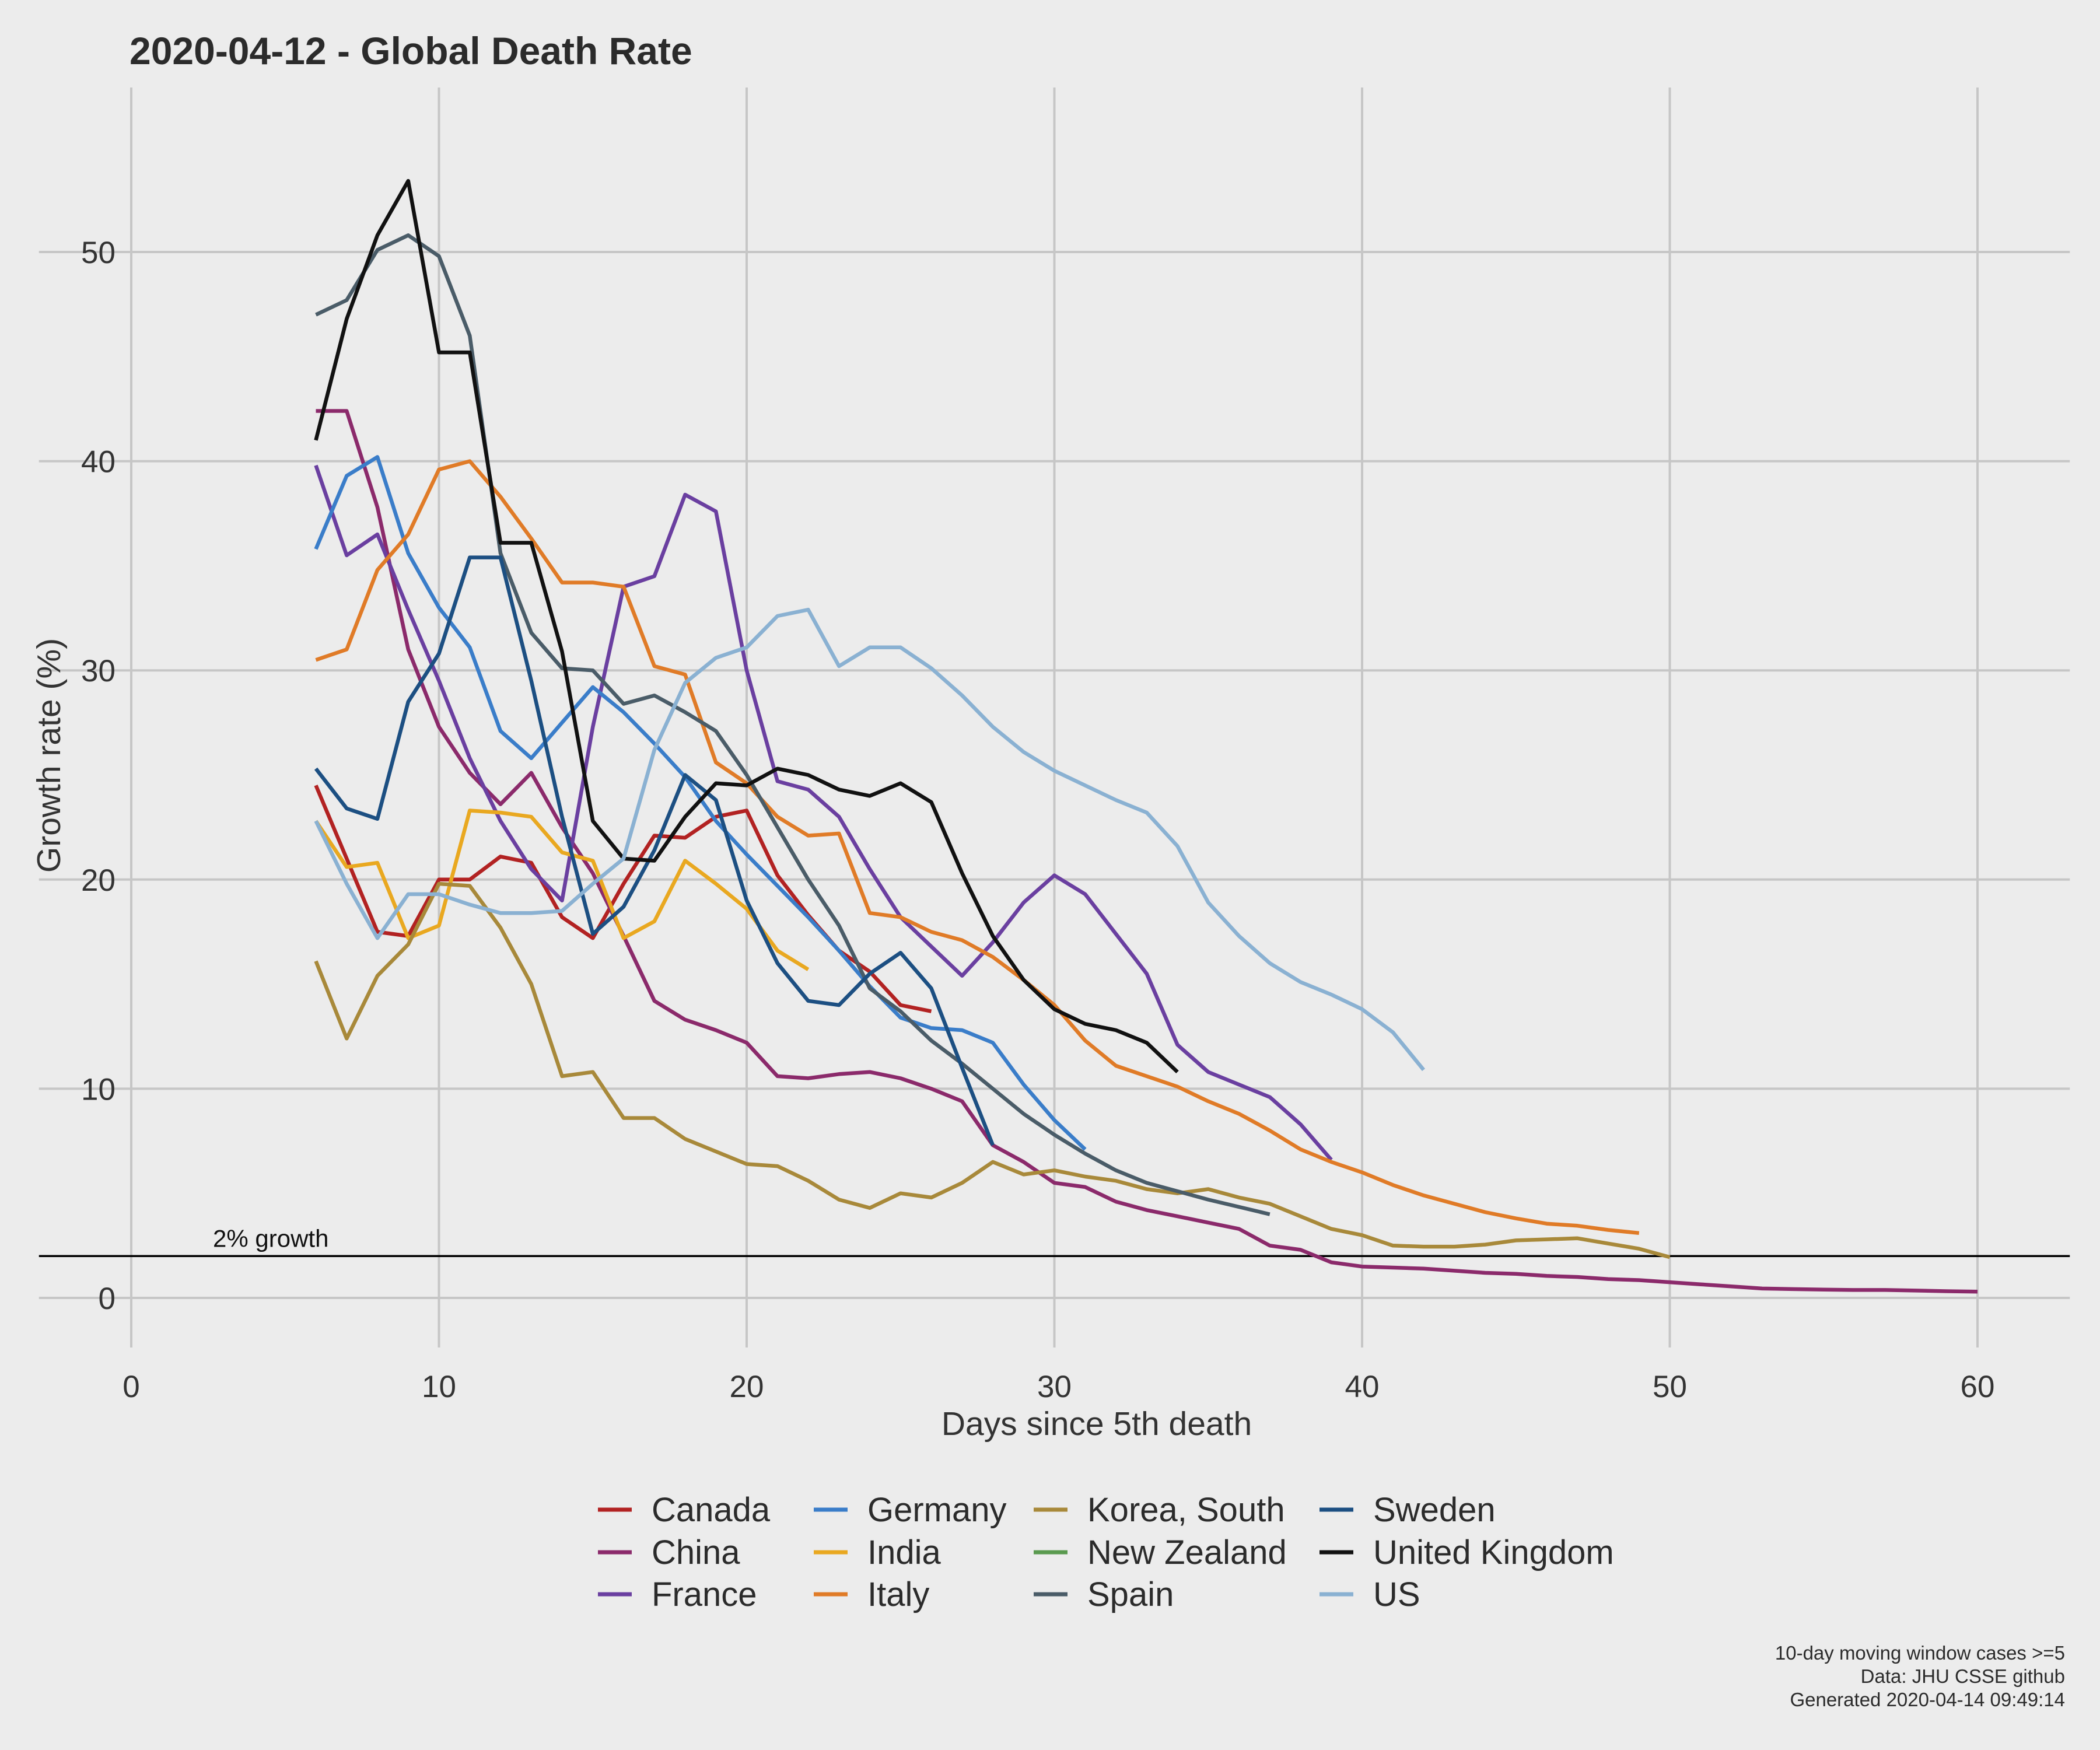 Image resolution: width=2100 pixels, height=1750 pixels. I want to click on legend-label: Italy, so click(898, 1595).